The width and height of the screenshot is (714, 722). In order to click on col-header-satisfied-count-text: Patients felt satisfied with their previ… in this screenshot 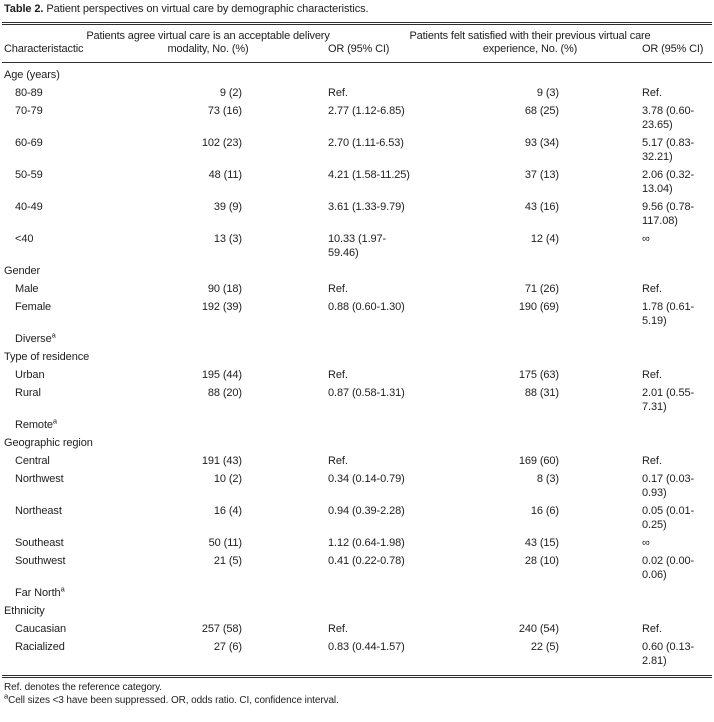, I will do `click(530, 42)`.